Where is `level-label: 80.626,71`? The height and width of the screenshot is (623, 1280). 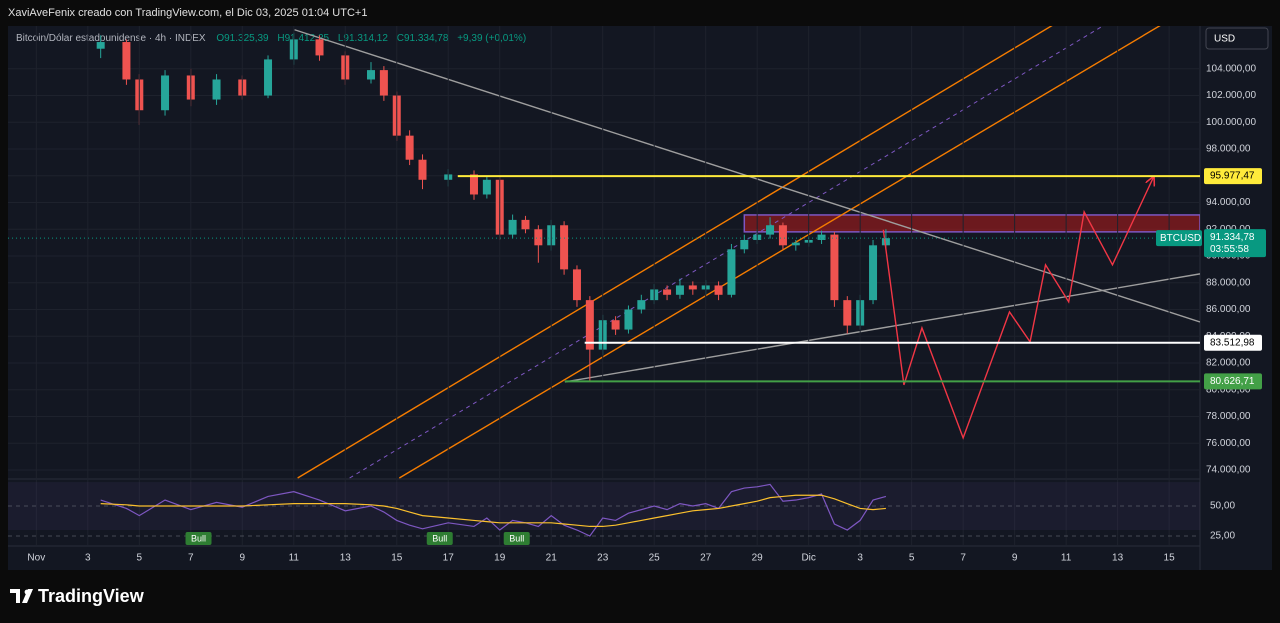
level-label: 80.626,71 is located at coordinates (1232, 381).